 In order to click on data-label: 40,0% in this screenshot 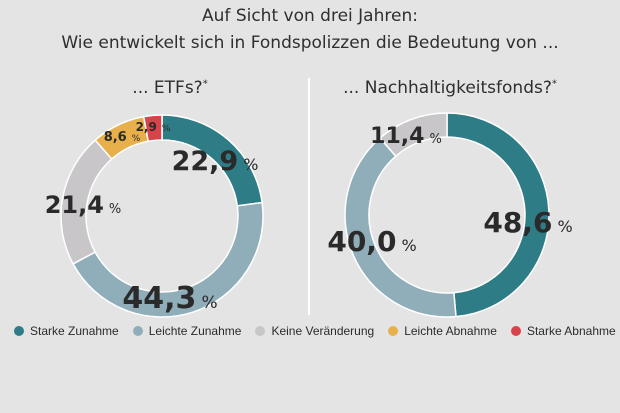, I will do `click(371, 241)`.